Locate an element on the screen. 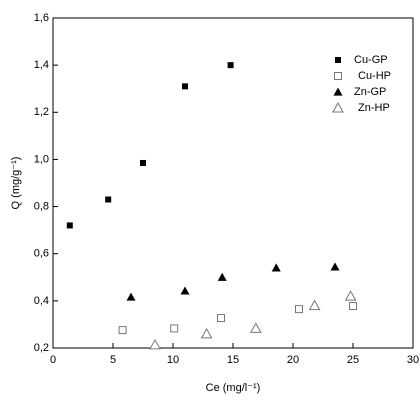 The height and width of the screenshot is (403, 420). y-tick-label: 0,4 is located at coordinates (41, 301).